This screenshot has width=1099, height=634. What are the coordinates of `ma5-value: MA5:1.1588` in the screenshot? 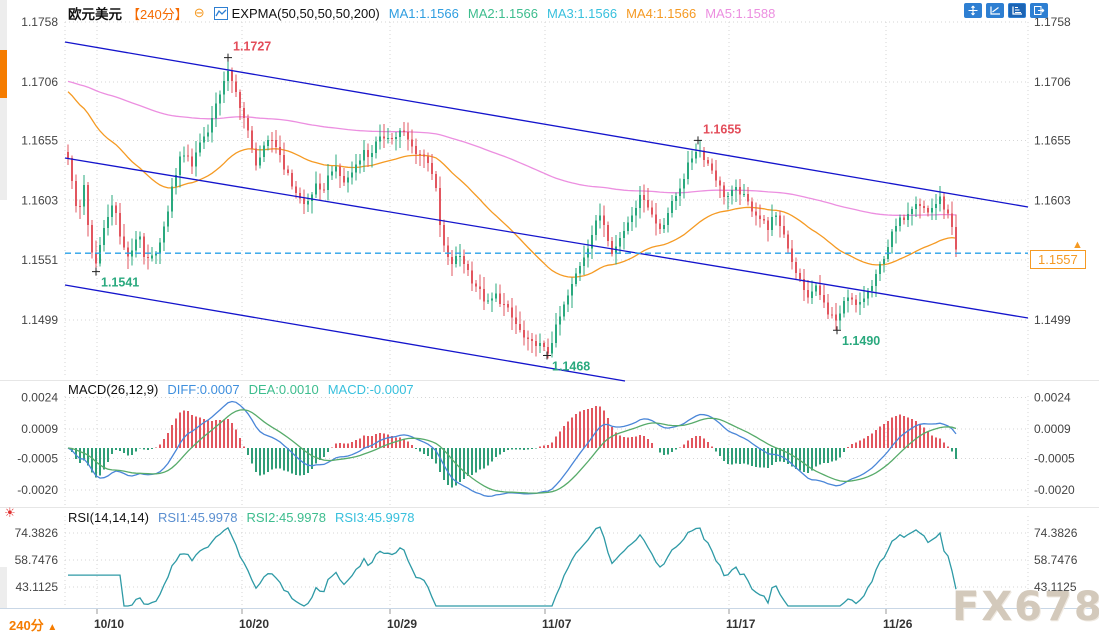 It's located at (740, 13).